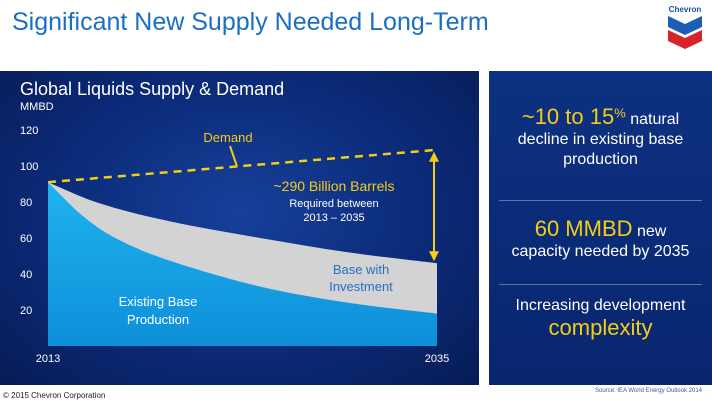 This screenshot has width=712, height=402. Describe the element at coordinates (649, 231) in the screenshot. I see `fact-capacity-text: new` at that location.